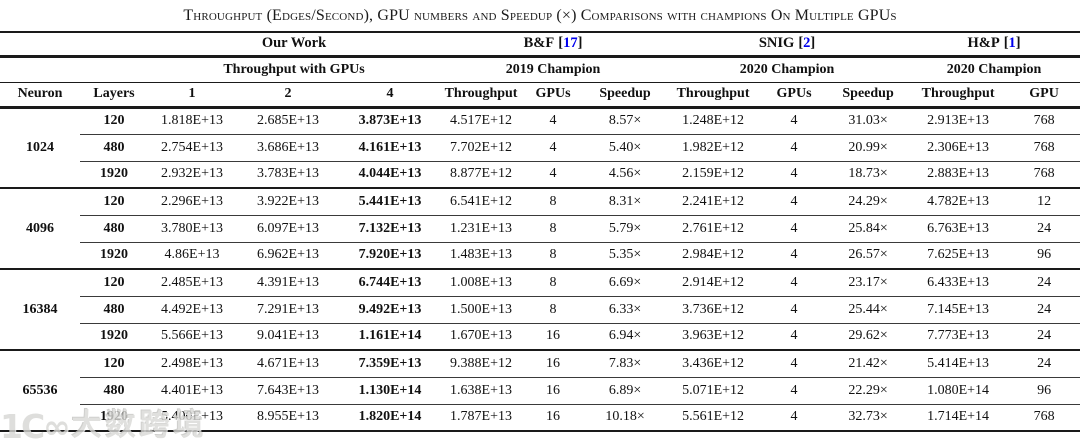  Describe the element at coordinates (713, 174) in the screenshot. I see `data-cell: 2.159E+12` at that location.